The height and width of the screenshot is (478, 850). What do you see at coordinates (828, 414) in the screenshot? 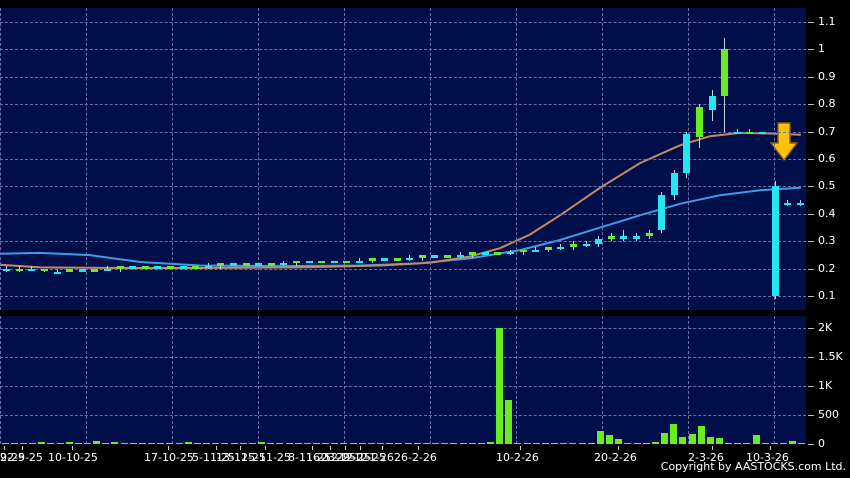
I see `volume-y-label: 500` at bounding box center [828, 414].